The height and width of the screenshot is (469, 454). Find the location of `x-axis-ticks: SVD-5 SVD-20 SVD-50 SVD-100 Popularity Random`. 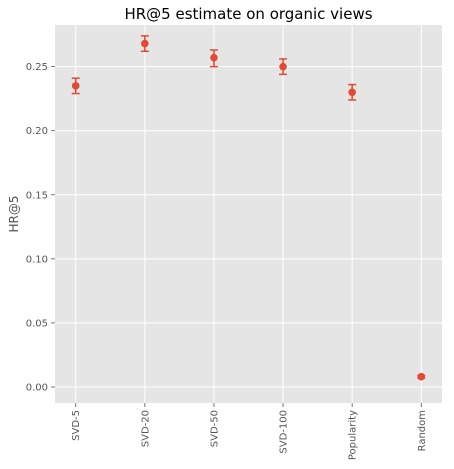

x-axis-ticks: SVD-5 SVD-20 SVD-50 SVD-100 Popularity Random is located at coordinates (249, 431).